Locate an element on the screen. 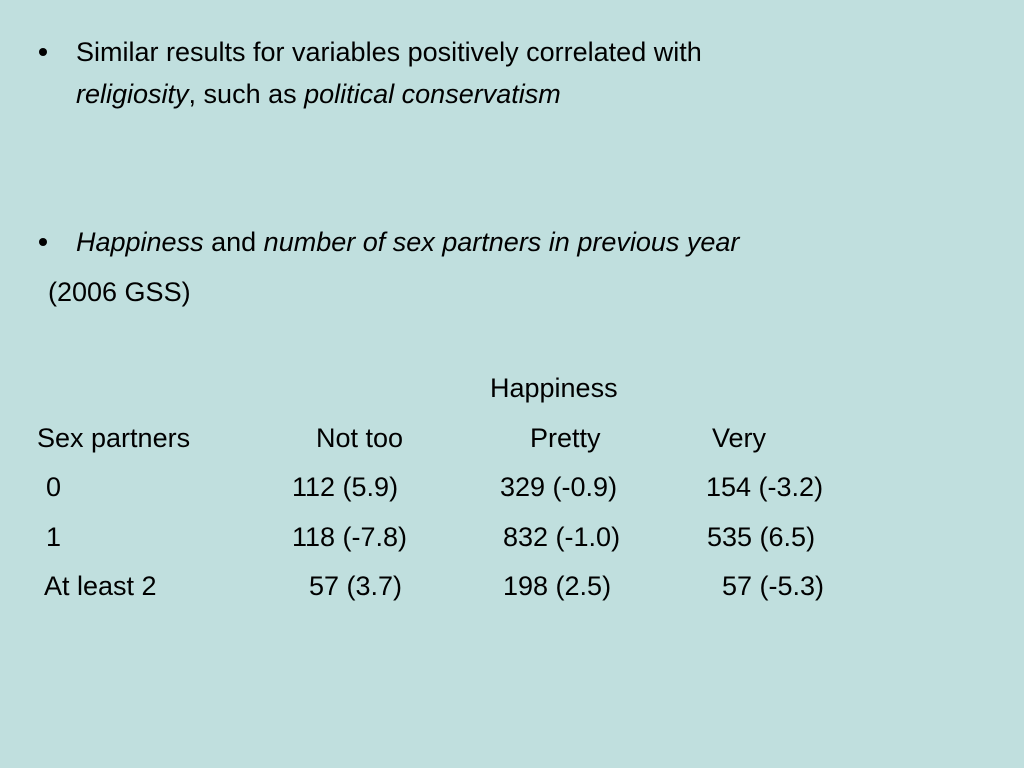  row-label: 1 is located at coordinates (54, 537).